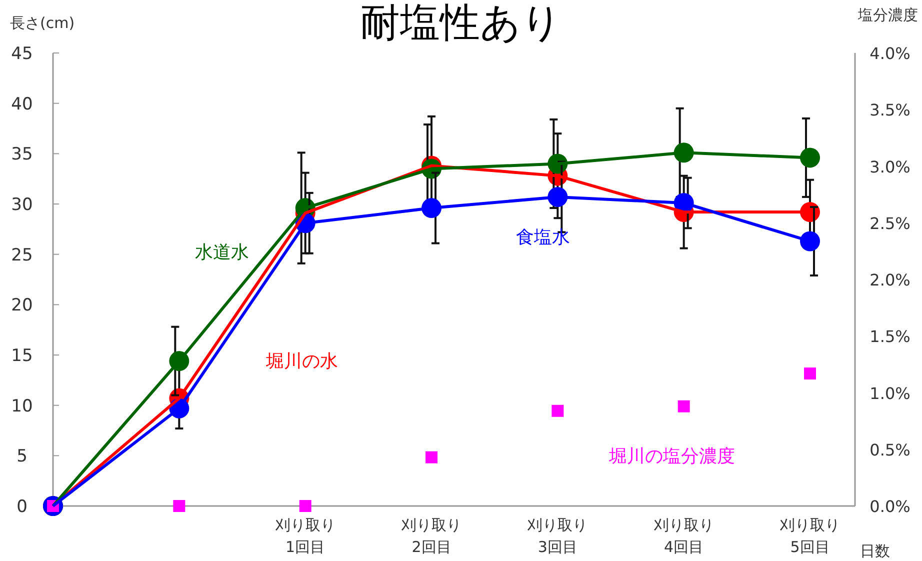 The image size is (922, 561). Describe the element at coordinates (890, 506) in the screenshot. I see `y2-tick-label: 0.0%` at that location.